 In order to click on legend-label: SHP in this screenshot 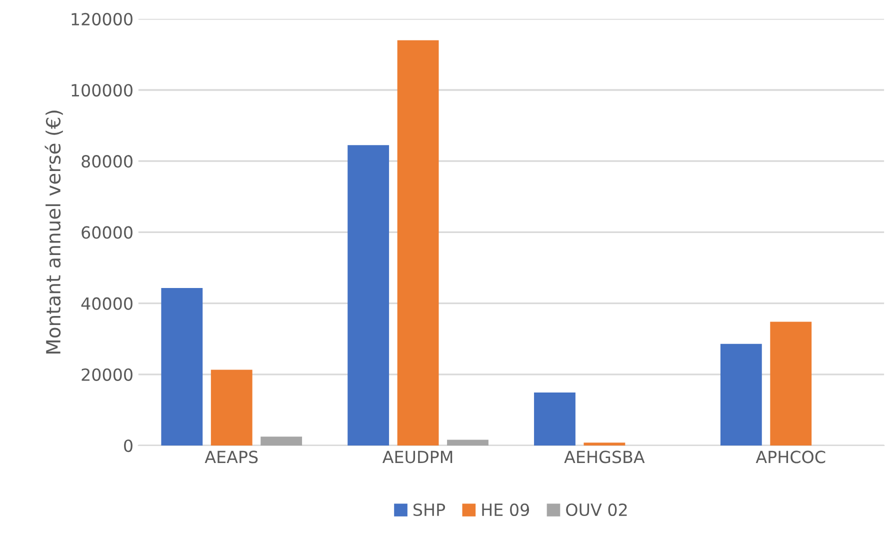, I will do `click(430, 509)`.